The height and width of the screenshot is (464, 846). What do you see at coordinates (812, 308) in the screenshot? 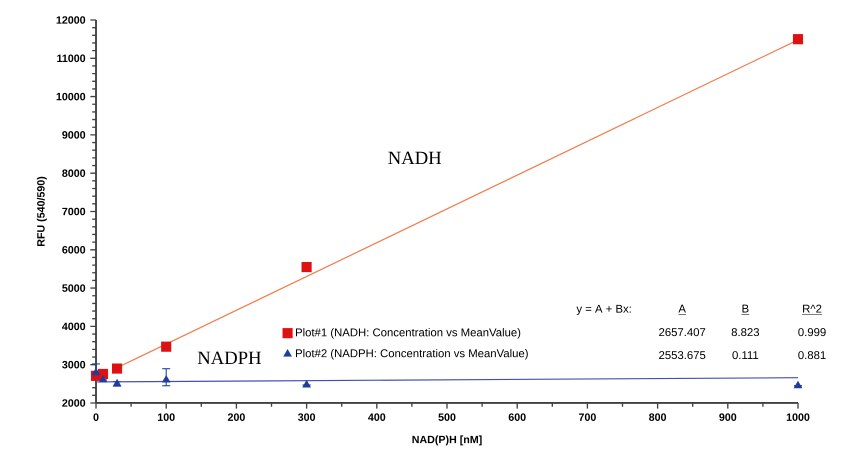
I see `text: R^2` at bounding box center [812, 308].